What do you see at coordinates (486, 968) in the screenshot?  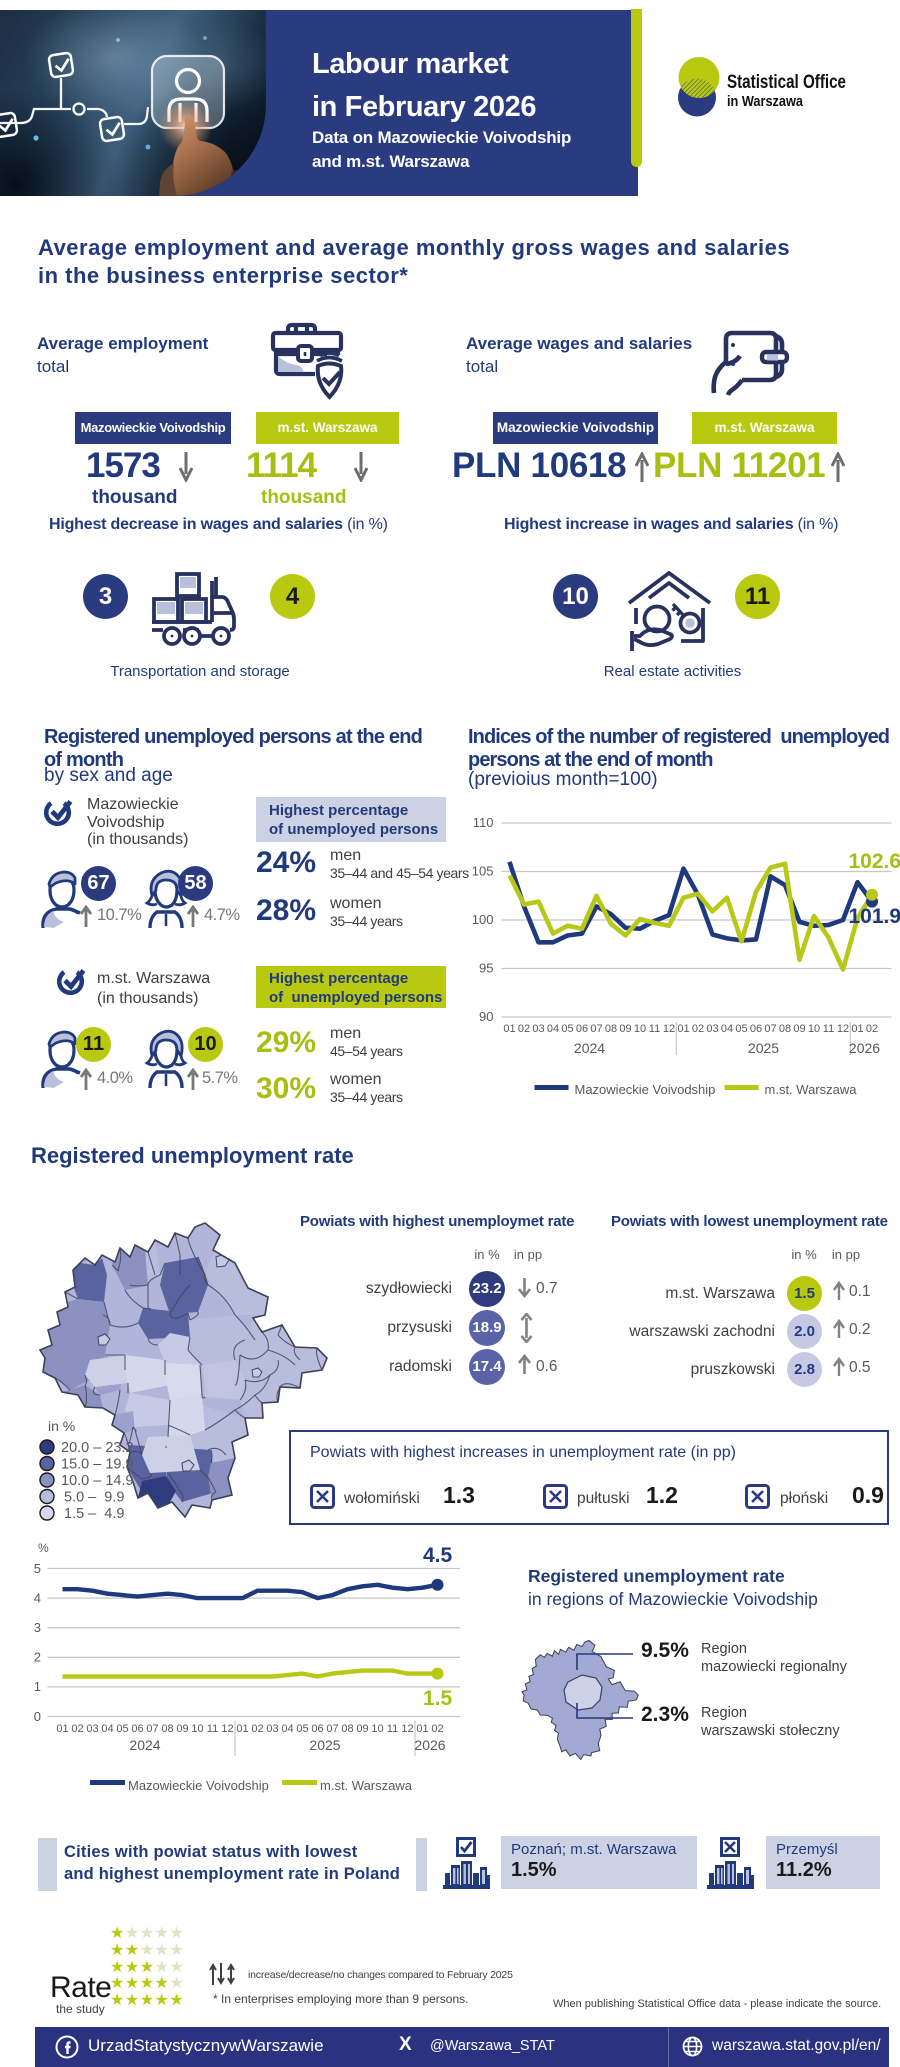 I see `svg-text: 95` at bounding box center [486, 968].